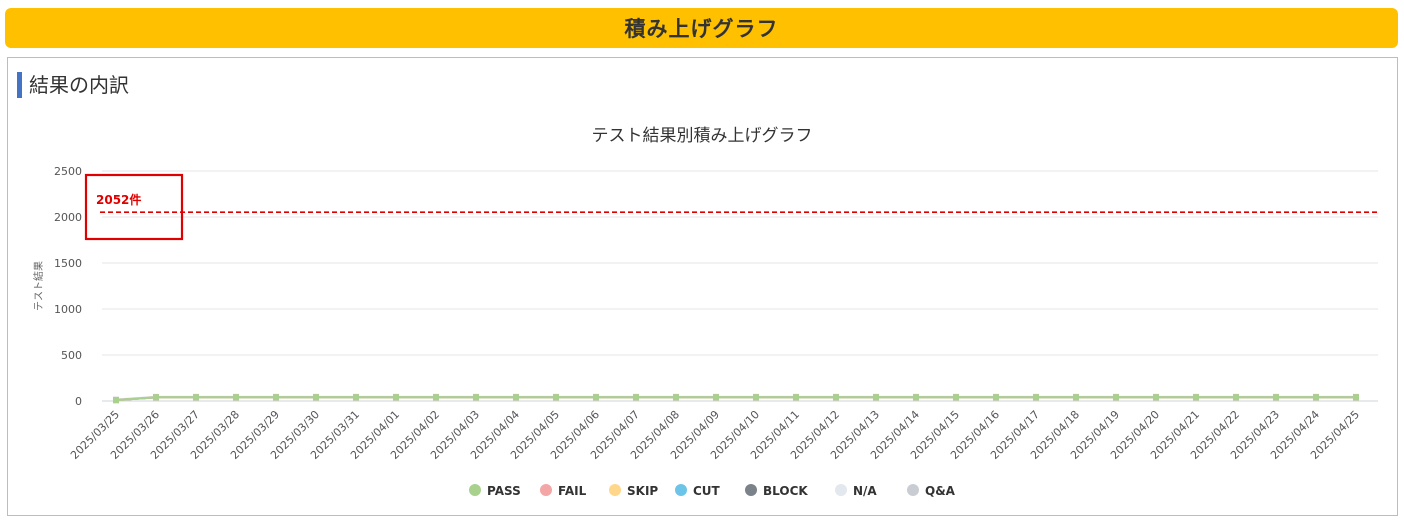  Describe the element at coordinates (71, 355) in the screenshot. I see `y-tick-label: 500` at that location.